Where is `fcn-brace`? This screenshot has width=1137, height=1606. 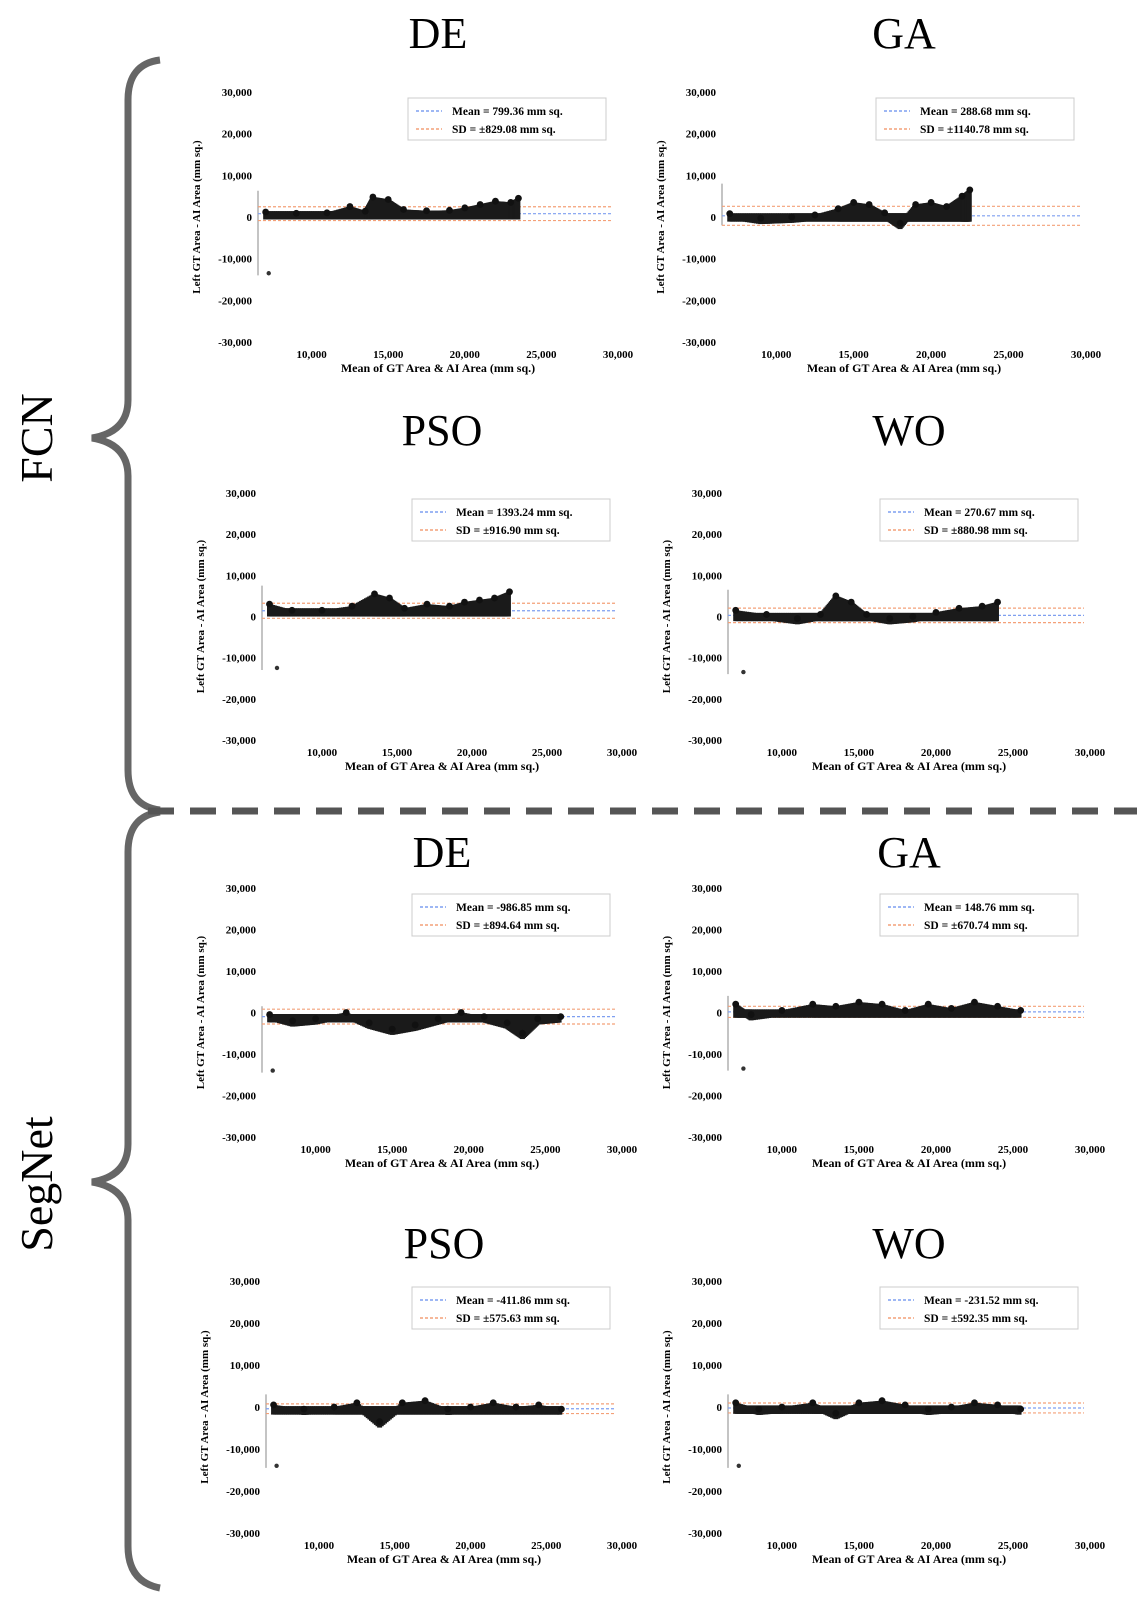 fcn-brace is located at coordinates (126, 435).